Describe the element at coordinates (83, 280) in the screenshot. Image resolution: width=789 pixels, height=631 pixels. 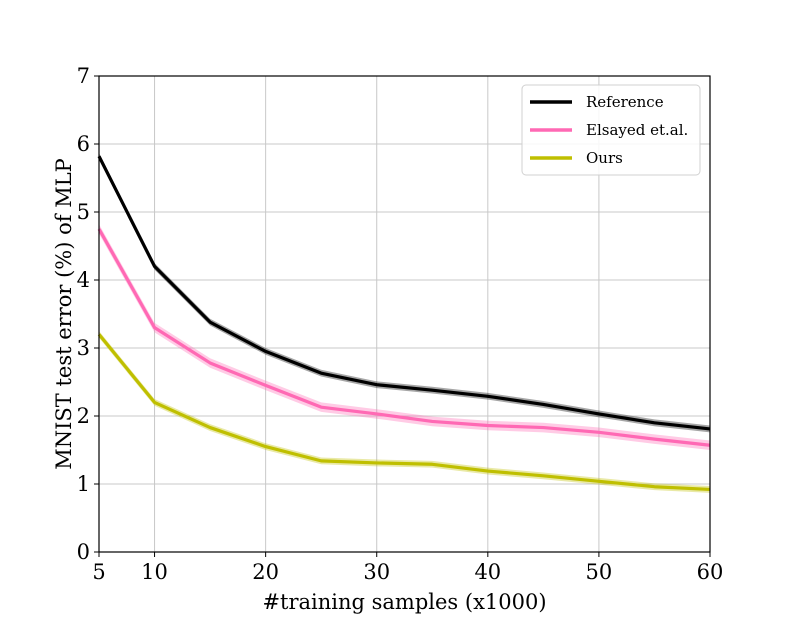
I see `y-tick-label: 4` at that location.